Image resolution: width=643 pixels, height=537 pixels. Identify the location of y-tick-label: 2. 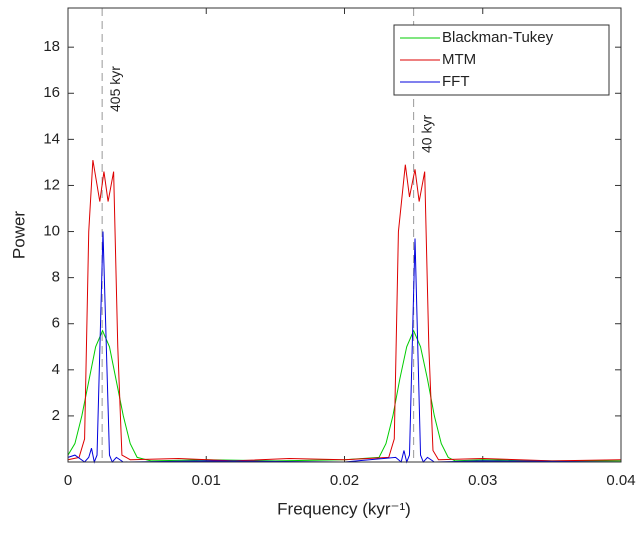
(56, 415).